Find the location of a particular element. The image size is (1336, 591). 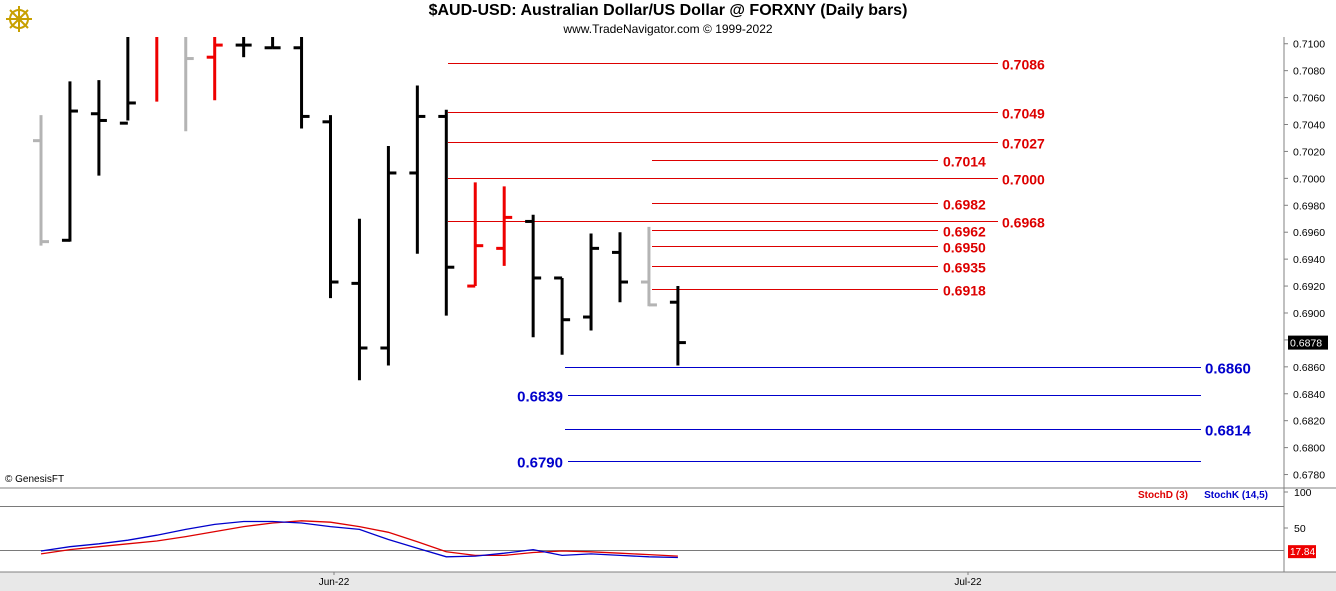

price-axis-bg is located at coordinates (1310, 262).